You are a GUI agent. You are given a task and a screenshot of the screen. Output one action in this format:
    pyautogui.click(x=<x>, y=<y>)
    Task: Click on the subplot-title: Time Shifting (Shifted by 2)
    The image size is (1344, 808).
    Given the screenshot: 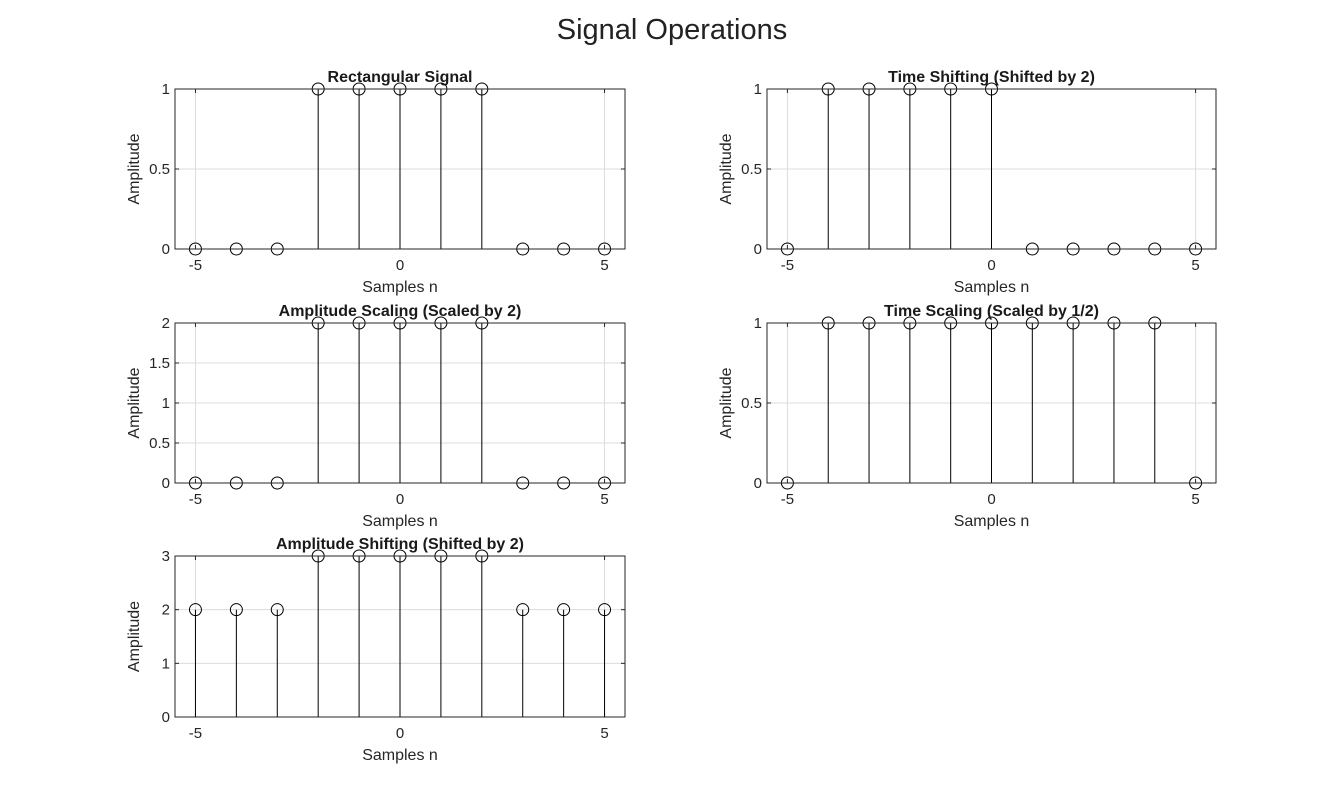 What is the action you would take?
    pyautogui.click(x=991, y=77)
    